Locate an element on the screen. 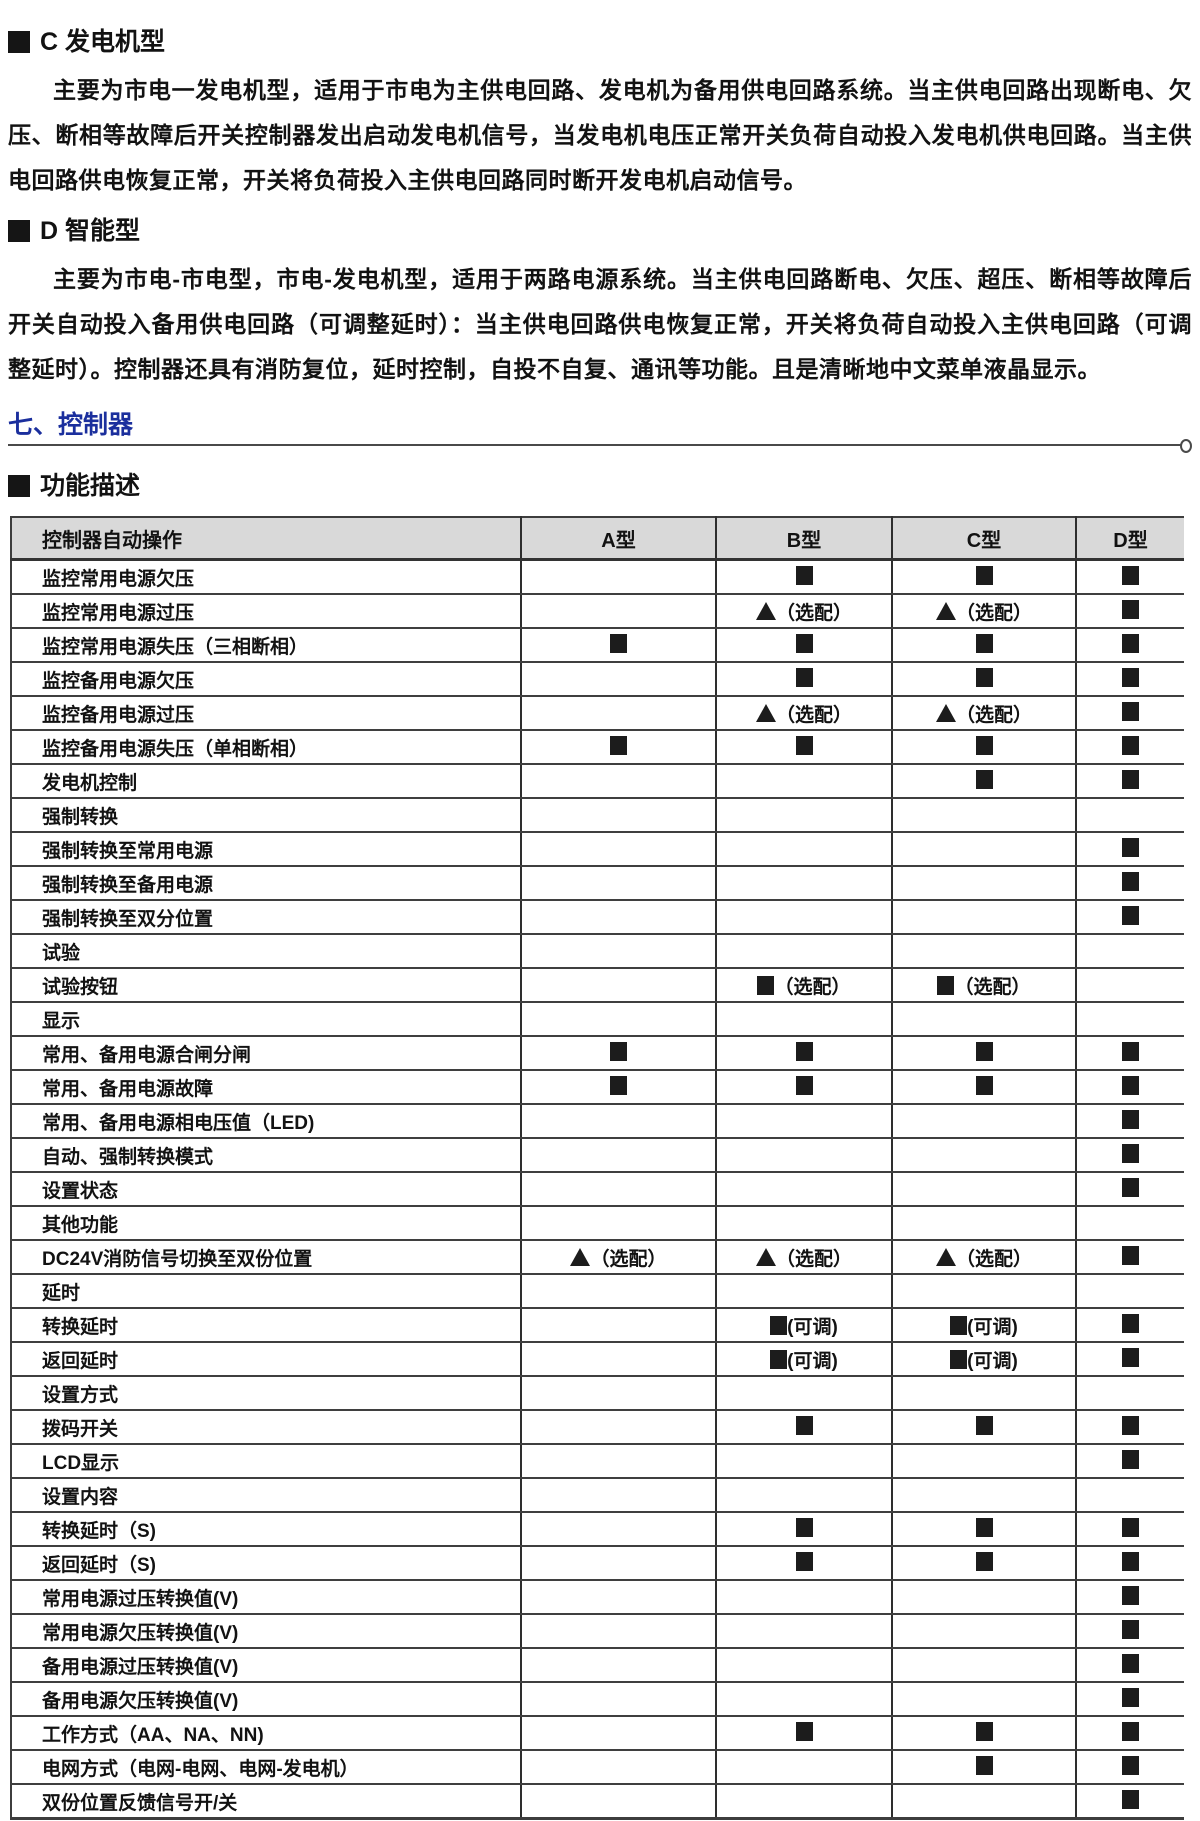 This screenshot has height=1821, width=1200. table-row: 电网方式（电网-电网、电网-发电机） is located at coordinates (597, 1767).